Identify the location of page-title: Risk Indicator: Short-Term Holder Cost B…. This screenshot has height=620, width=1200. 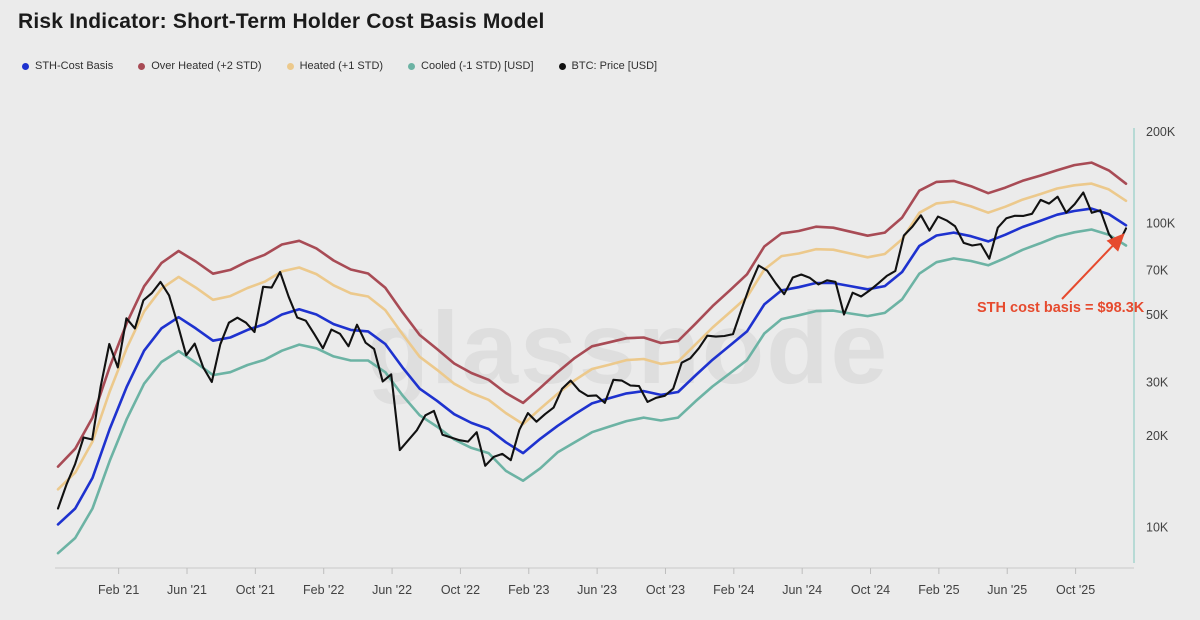
(281, 21).